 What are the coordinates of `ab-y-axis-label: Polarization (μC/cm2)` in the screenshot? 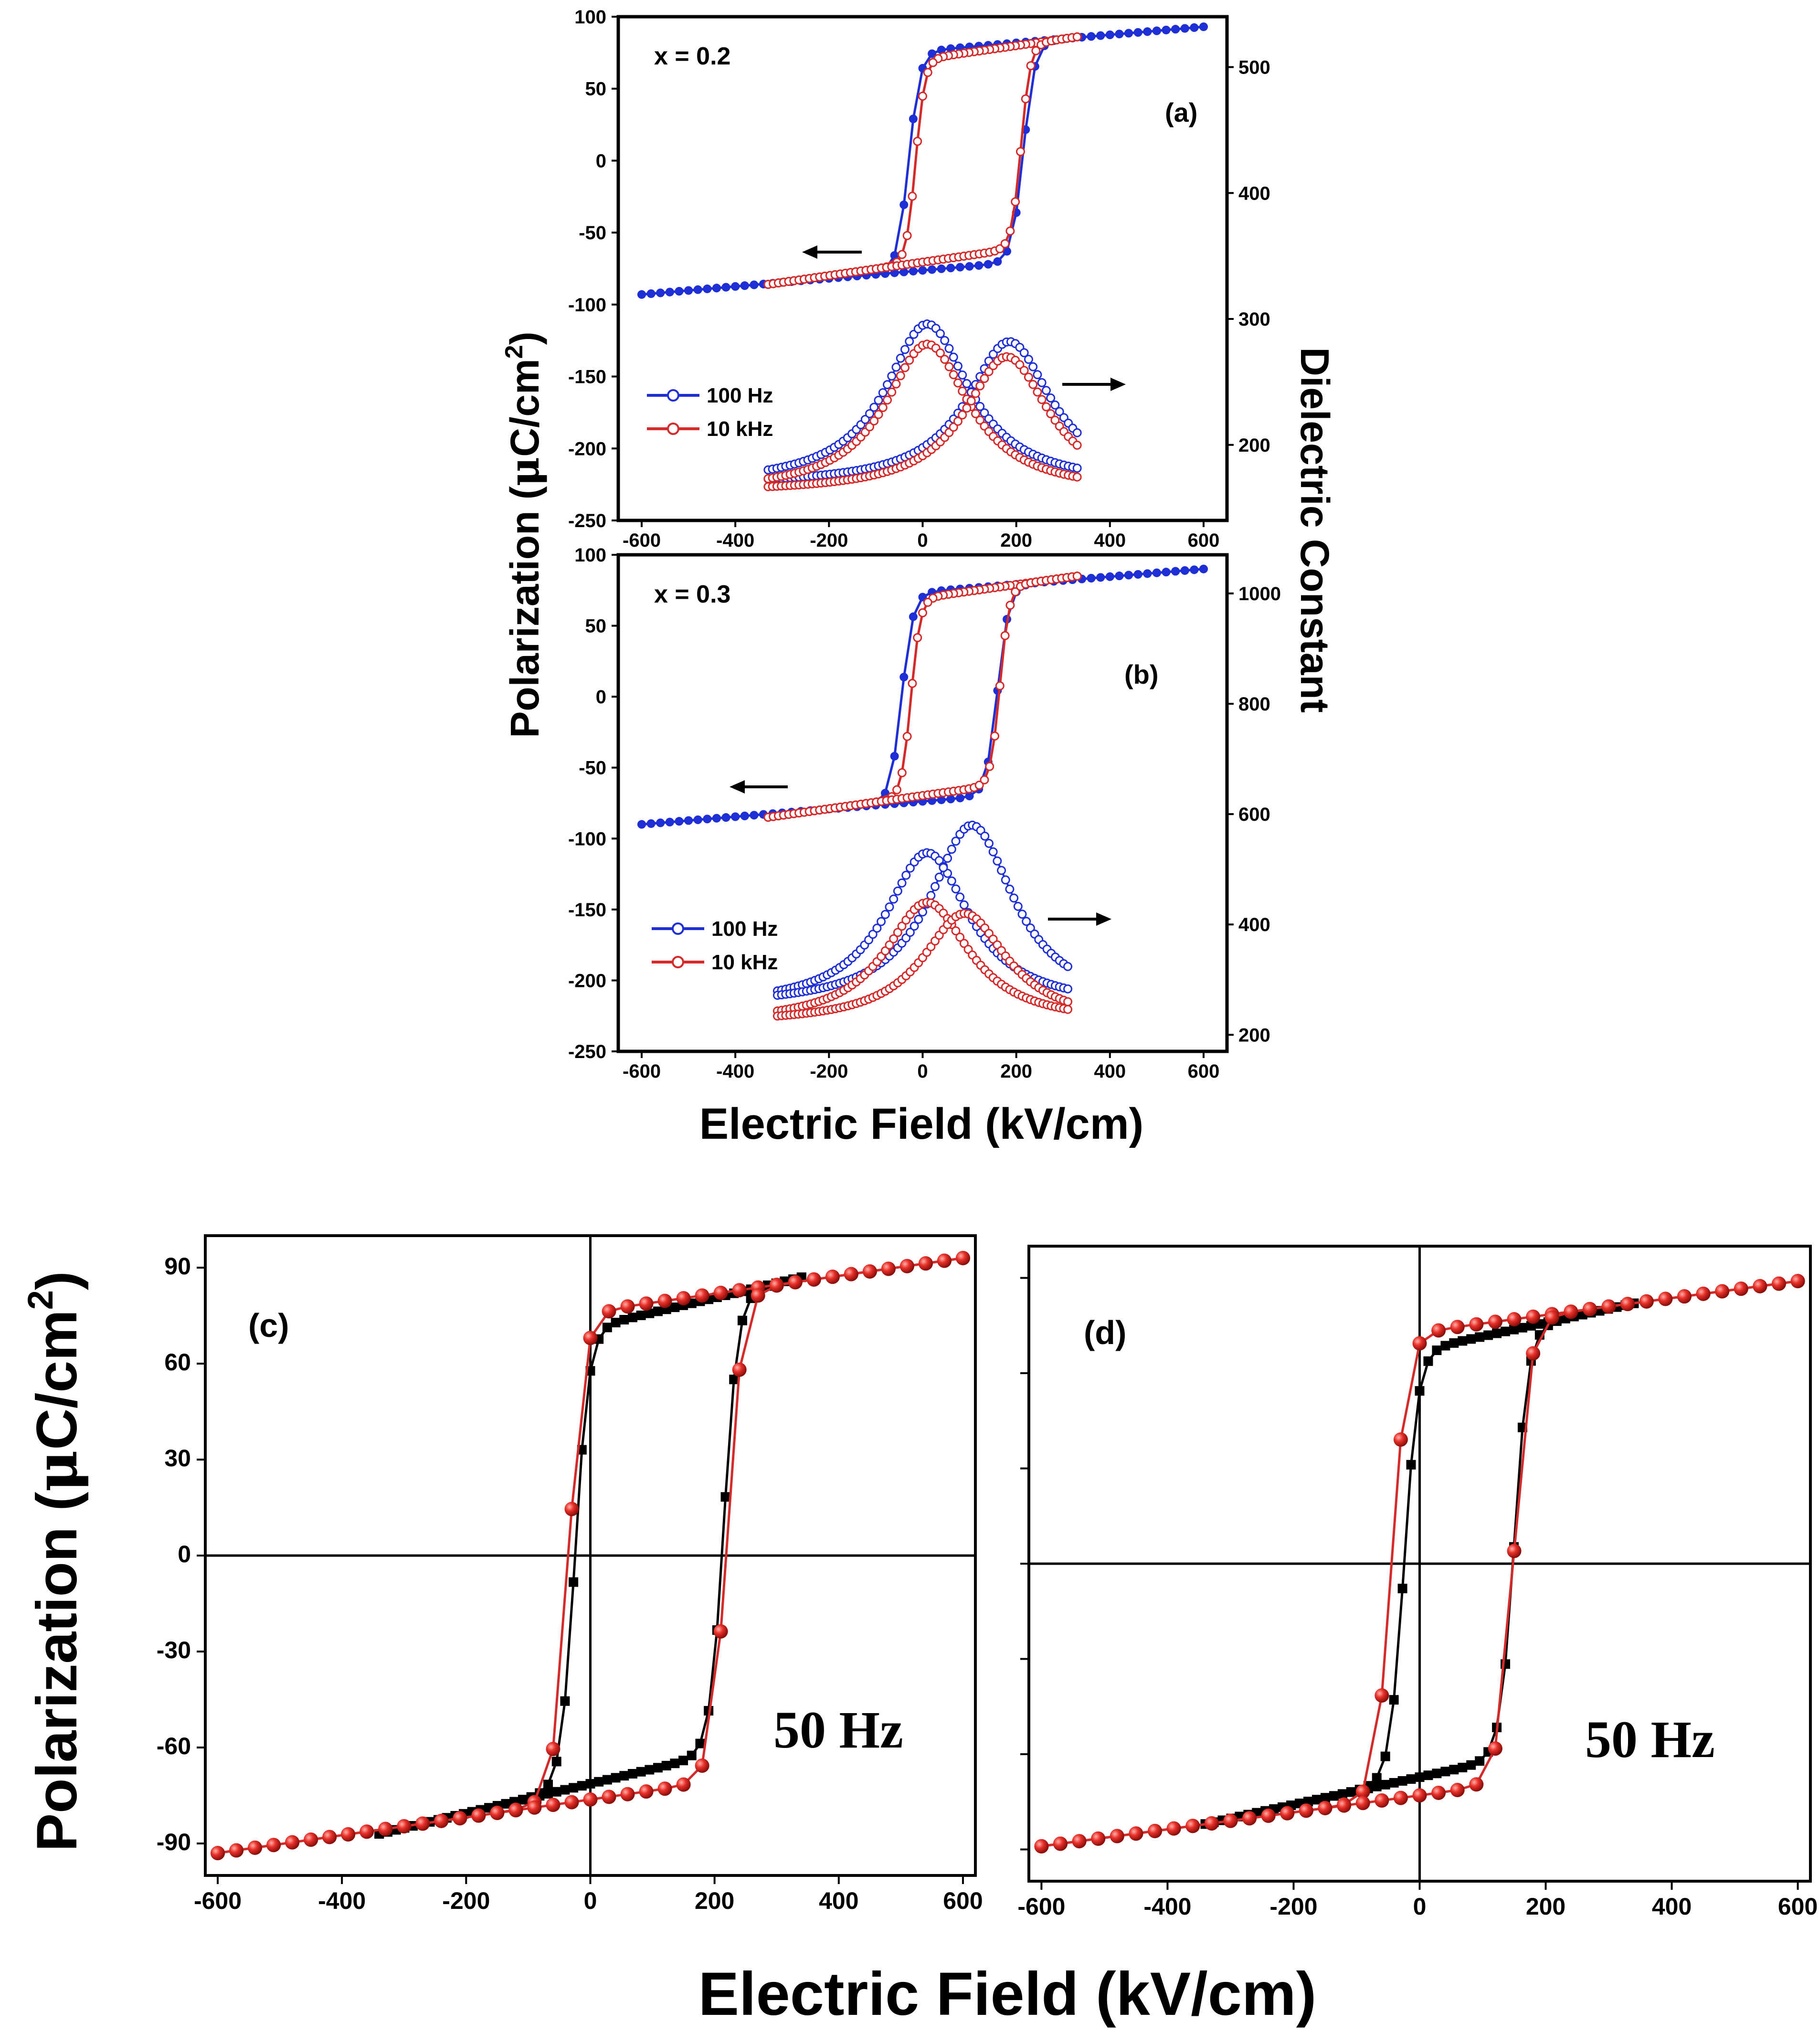 It's located at (524, 534).